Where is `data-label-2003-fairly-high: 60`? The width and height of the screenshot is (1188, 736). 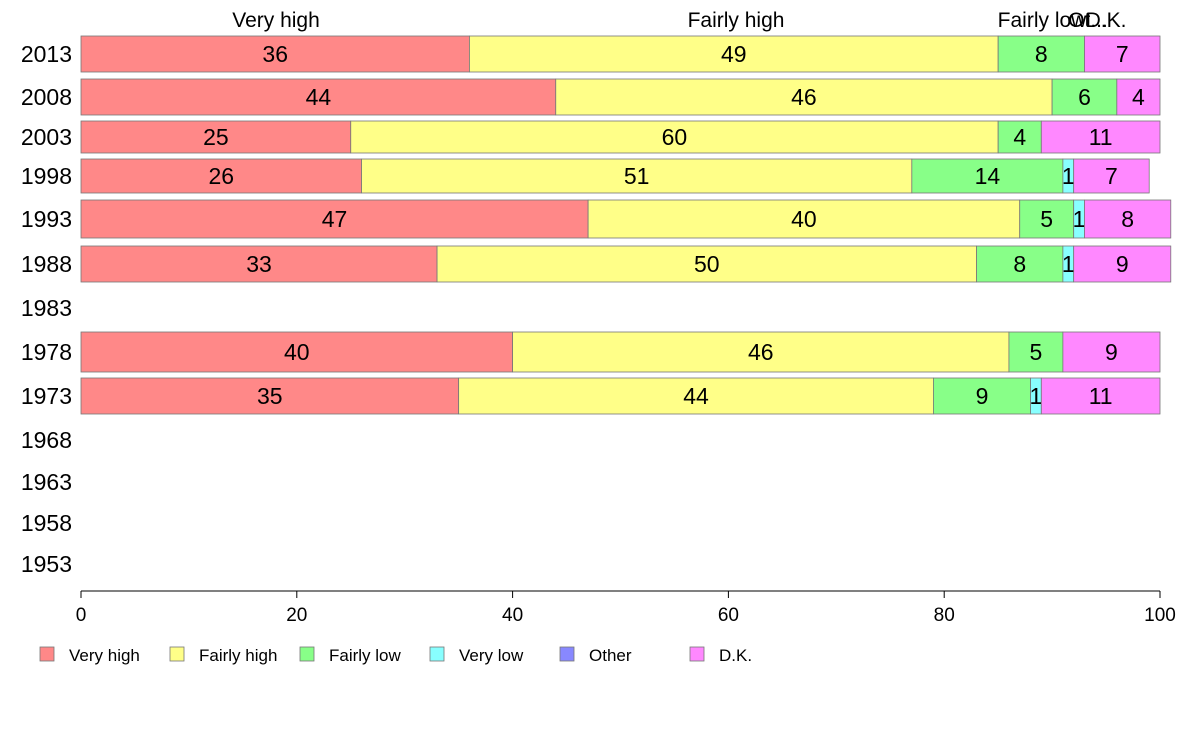
data-label-2003-fairly-high: 60 is located at coordinates (675, 137).